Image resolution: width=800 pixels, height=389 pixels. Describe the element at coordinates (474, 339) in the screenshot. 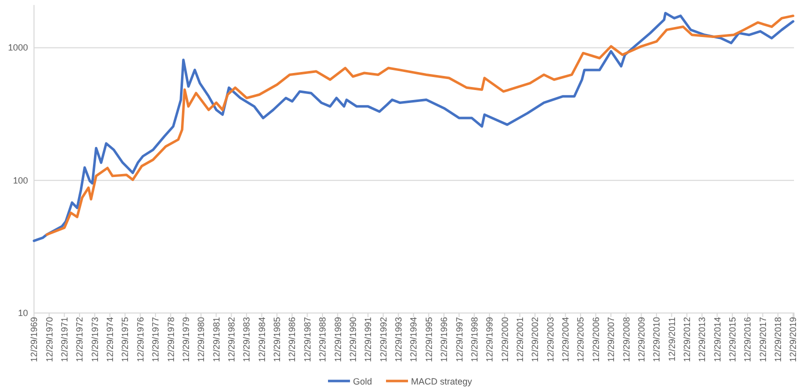

I see `x-tick-label: 12/29/1998` at that location.